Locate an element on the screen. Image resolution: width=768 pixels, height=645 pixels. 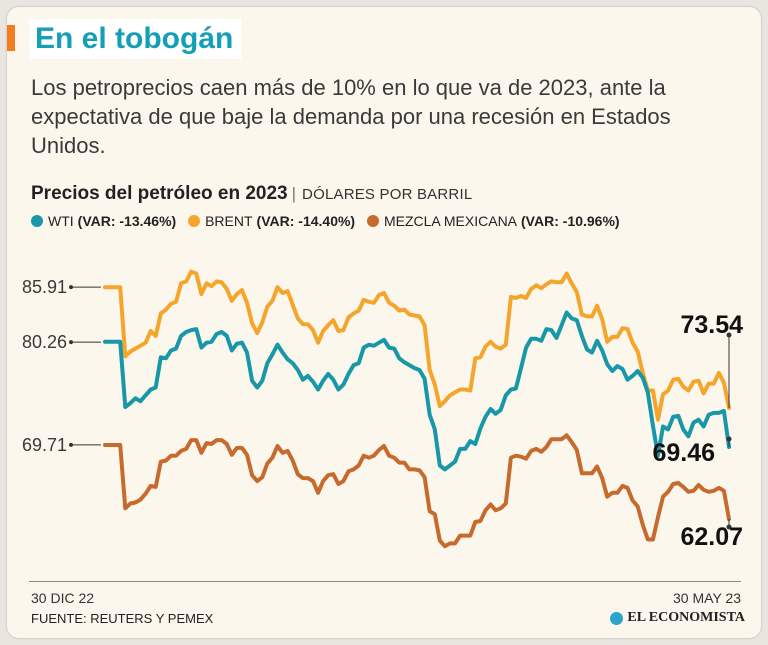
legend-wti-var: (VAR: -13.46%) is located at coordinates (127, 221).